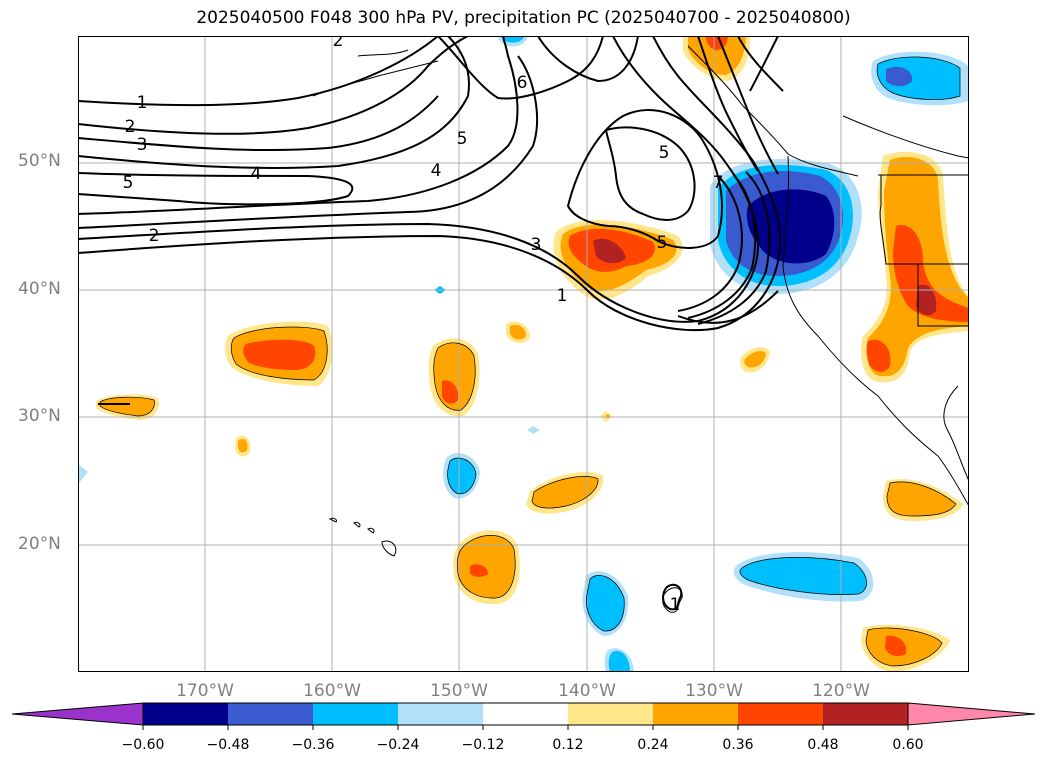 The image size is (1047, 765). I want to click on lat-label: 50°N, so click(39, 161).